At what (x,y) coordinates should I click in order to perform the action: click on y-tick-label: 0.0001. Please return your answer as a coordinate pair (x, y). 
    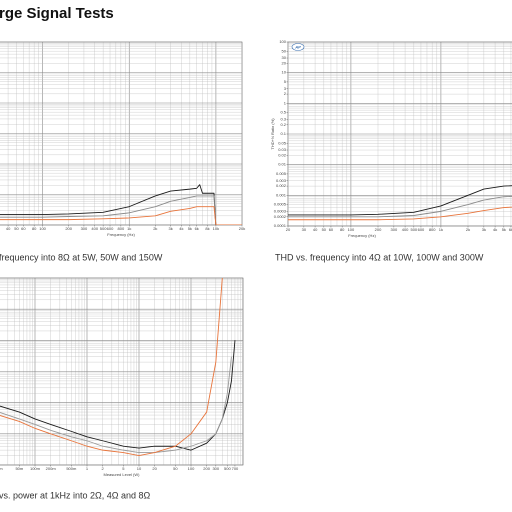
    Looking at the image, I should click on (280, 225).